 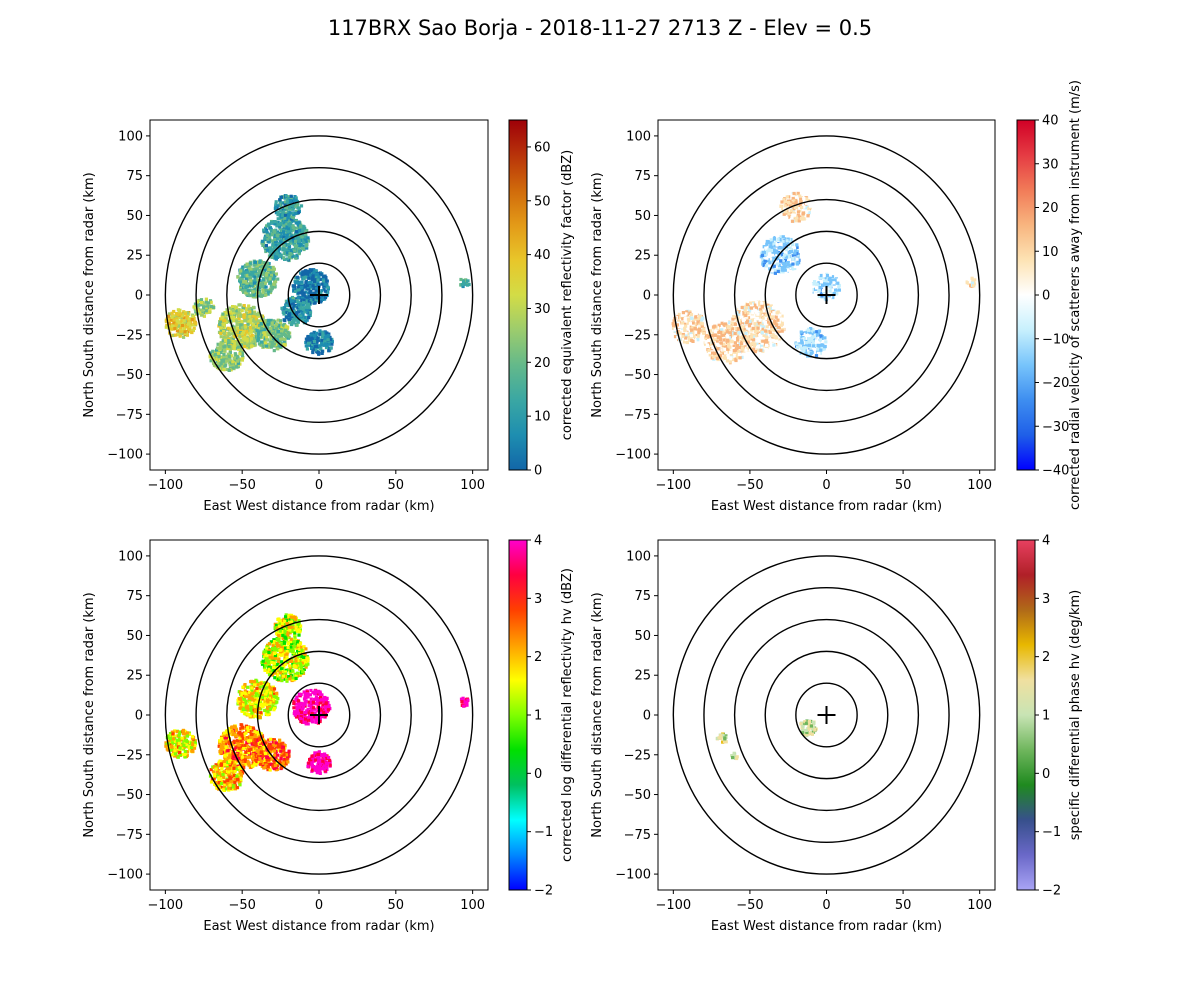 I want to click on y-tick-label: 100, so click(x=130, y=136).